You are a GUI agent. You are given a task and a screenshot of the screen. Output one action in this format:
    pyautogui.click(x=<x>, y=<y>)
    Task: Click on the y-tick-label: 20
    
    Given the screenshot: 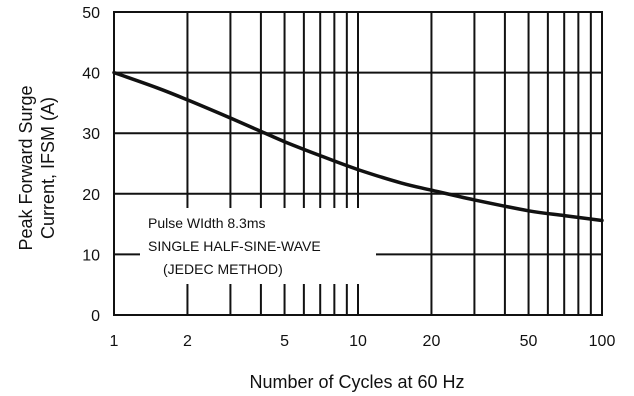 What is the action you would take?
    pyautogui.click(x=91, y=195)
    